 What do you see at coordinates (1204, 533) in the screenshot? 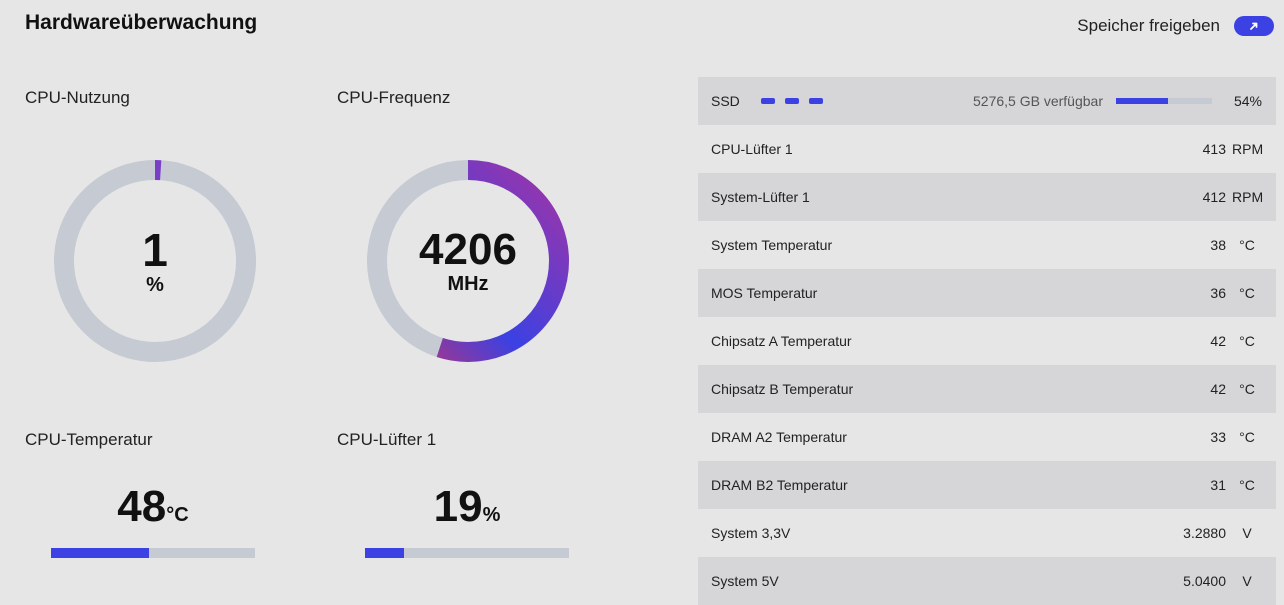
I see `sensor-value: 3.2880` at bounding box center [1204, 533].